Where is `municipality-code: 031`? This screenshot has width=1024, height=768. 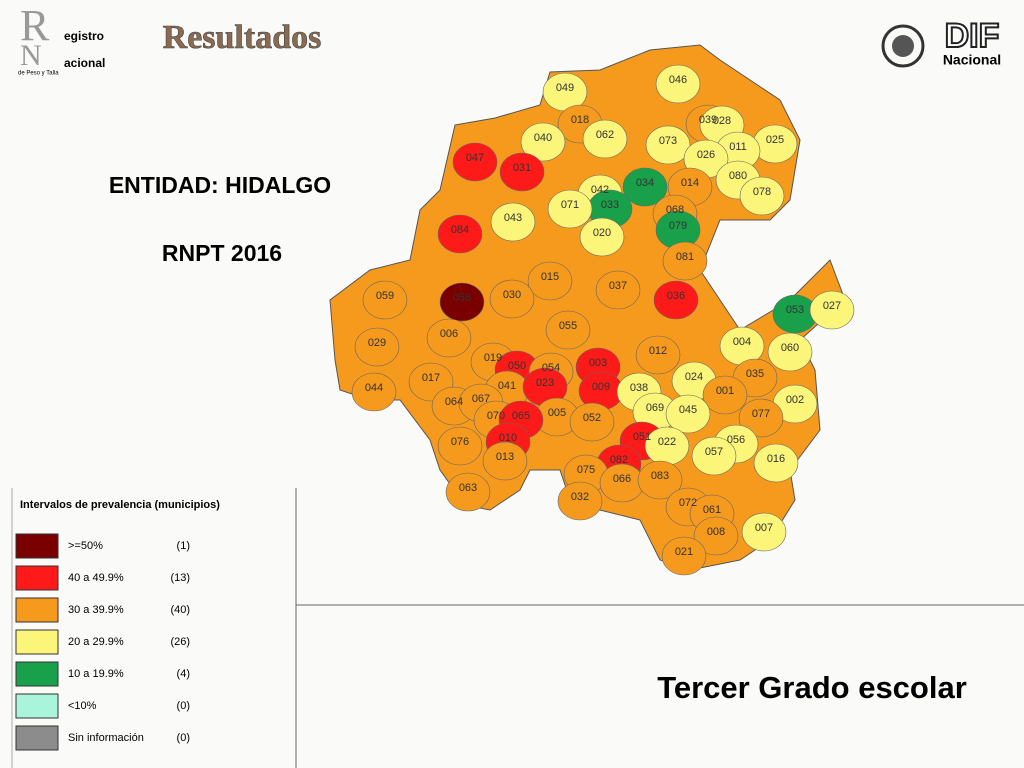
municipality-code: 031 is located at coordinates (522, 168).